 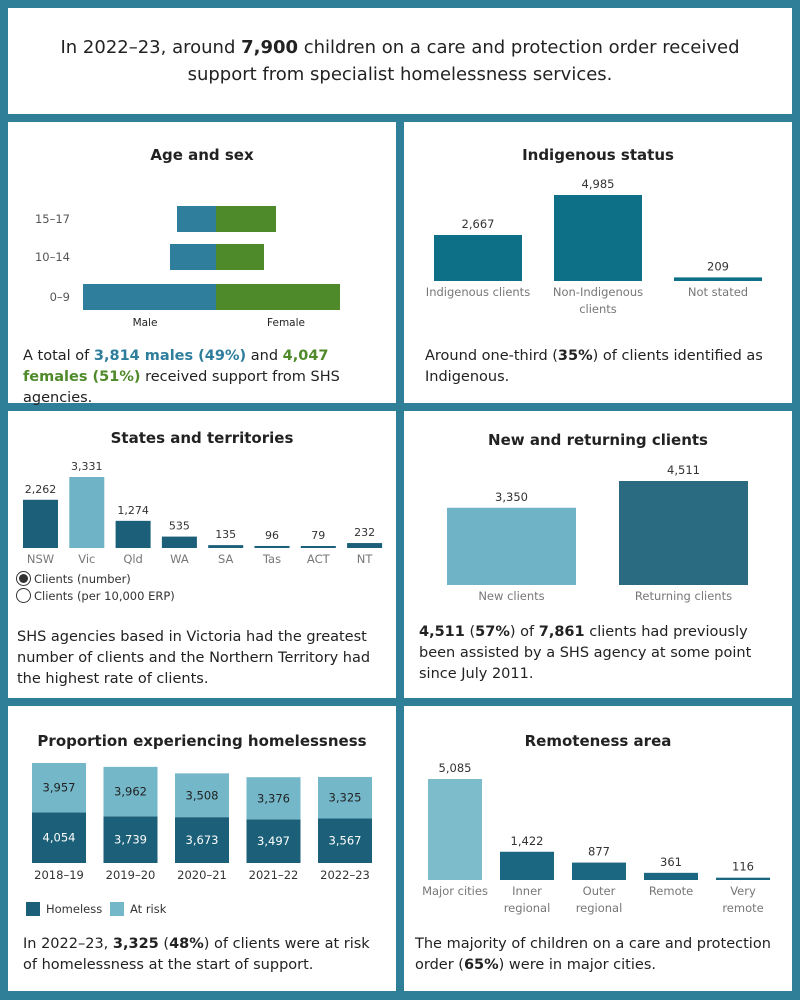 What do you see at coordinates (455, 768) in the screenshot?
I see `bar-value-label: 5,085` at bounding box center [455, 768].